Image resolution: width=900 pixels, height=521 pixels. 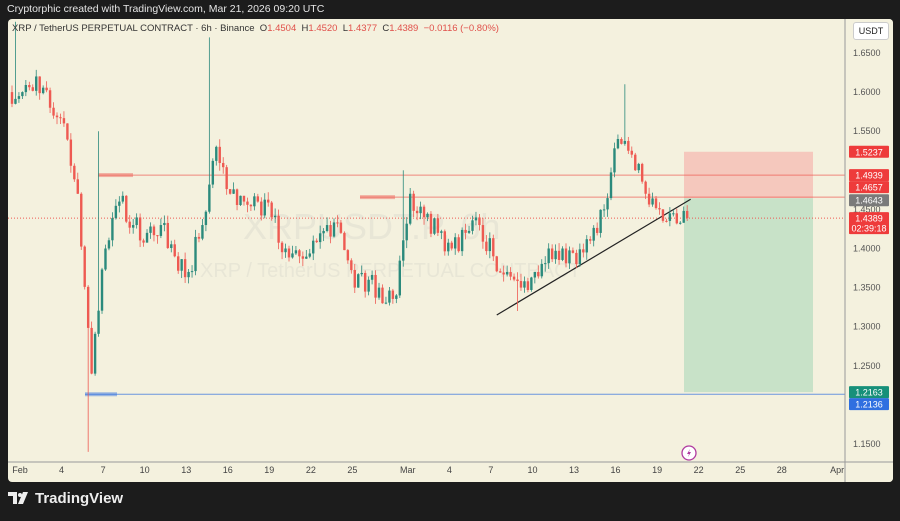 What do you see at coordinates (871, 31) in the screenshot?
I see `currency-button: USDT` at bounding box center [871, 31].